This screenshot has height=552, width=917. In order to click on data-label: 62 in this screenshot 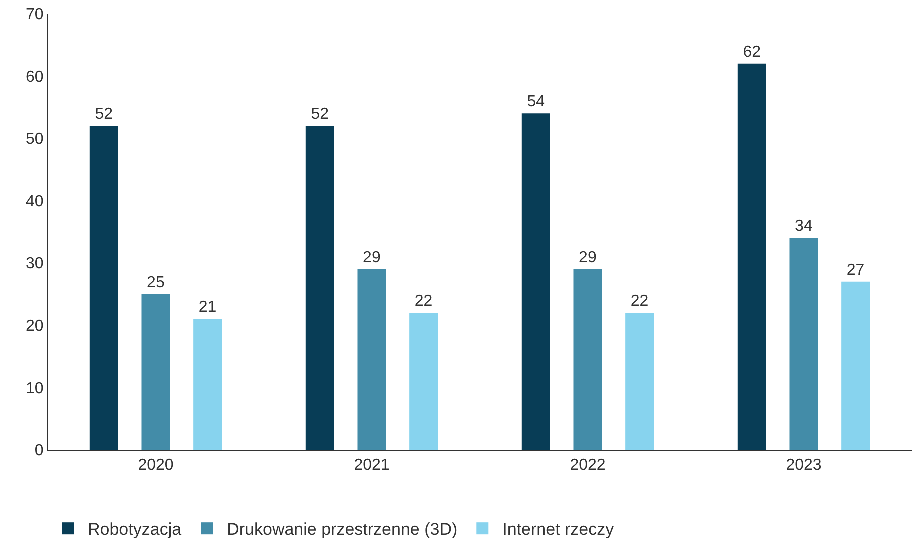, I will do `click(752, 52)`.